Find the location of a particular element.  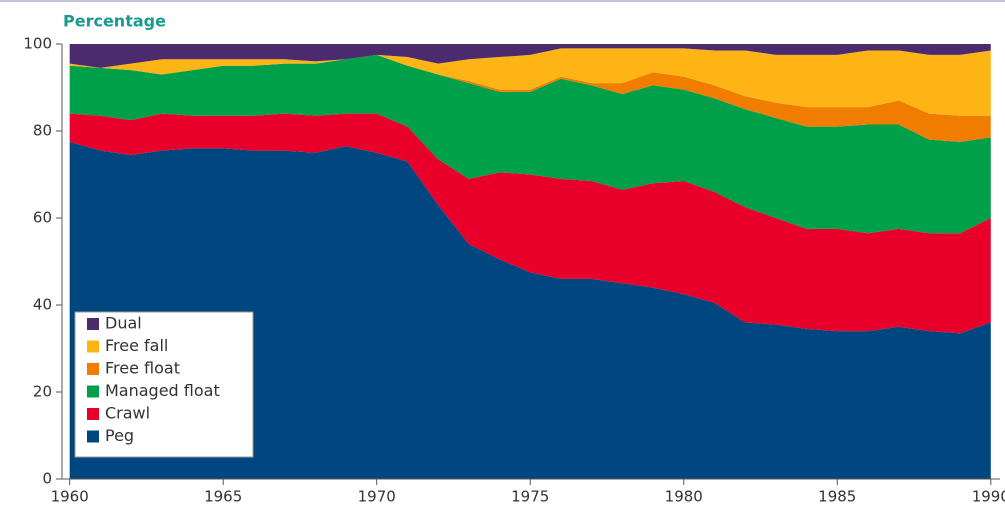

x-tick-label: 1985 is located at coordinates (837, 497).